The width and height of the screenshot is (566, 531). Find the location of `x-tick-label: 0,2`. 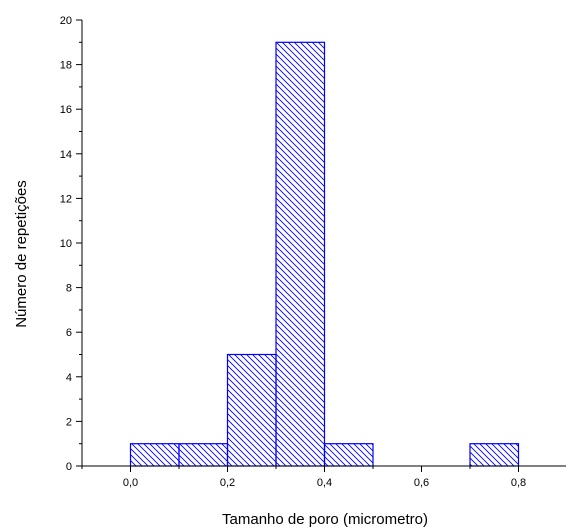

x-tick-label: 0,2 is located at coordinates (227, 483).